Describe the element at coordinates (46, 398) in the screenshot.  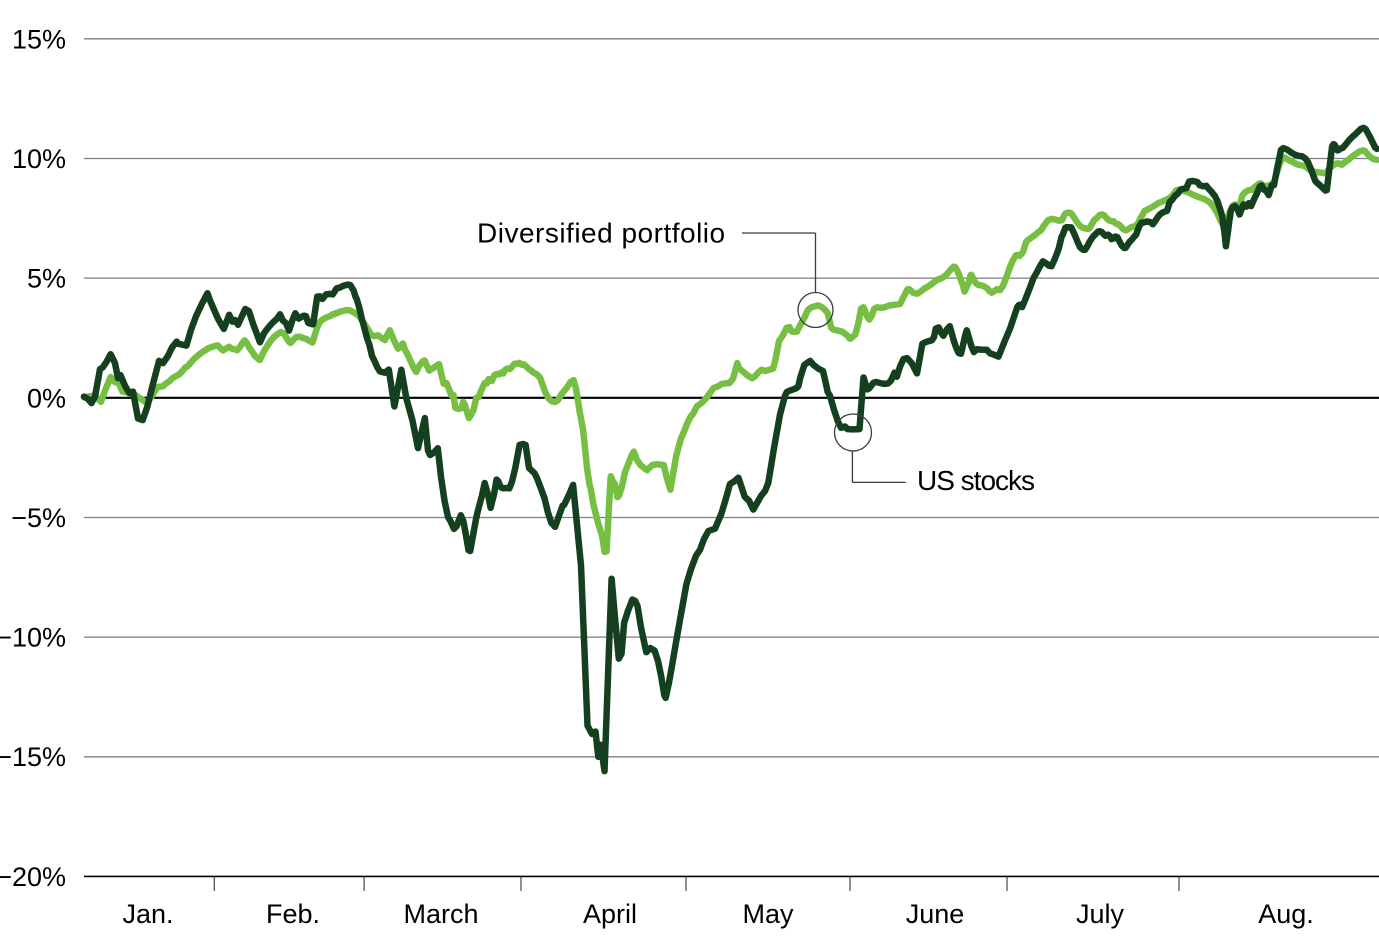
I see `svg-text: 0%` at that location.